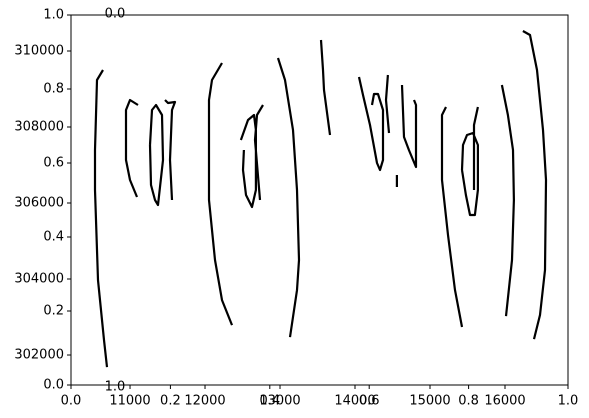  I want to click on x-tick-label: 0.6, so click(369, 401).